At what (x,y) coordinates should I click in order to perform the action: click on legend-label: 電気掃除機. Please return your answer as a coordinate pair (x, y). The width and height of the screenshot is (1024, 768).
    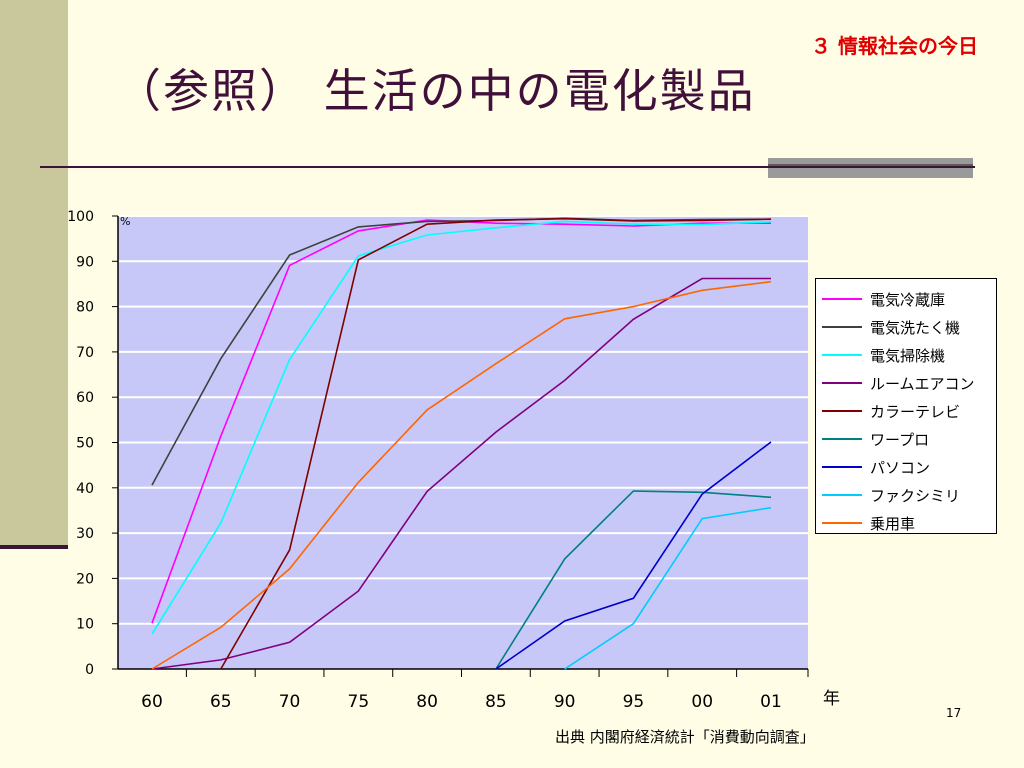
    Looking at the image, I should click on (908, 355).